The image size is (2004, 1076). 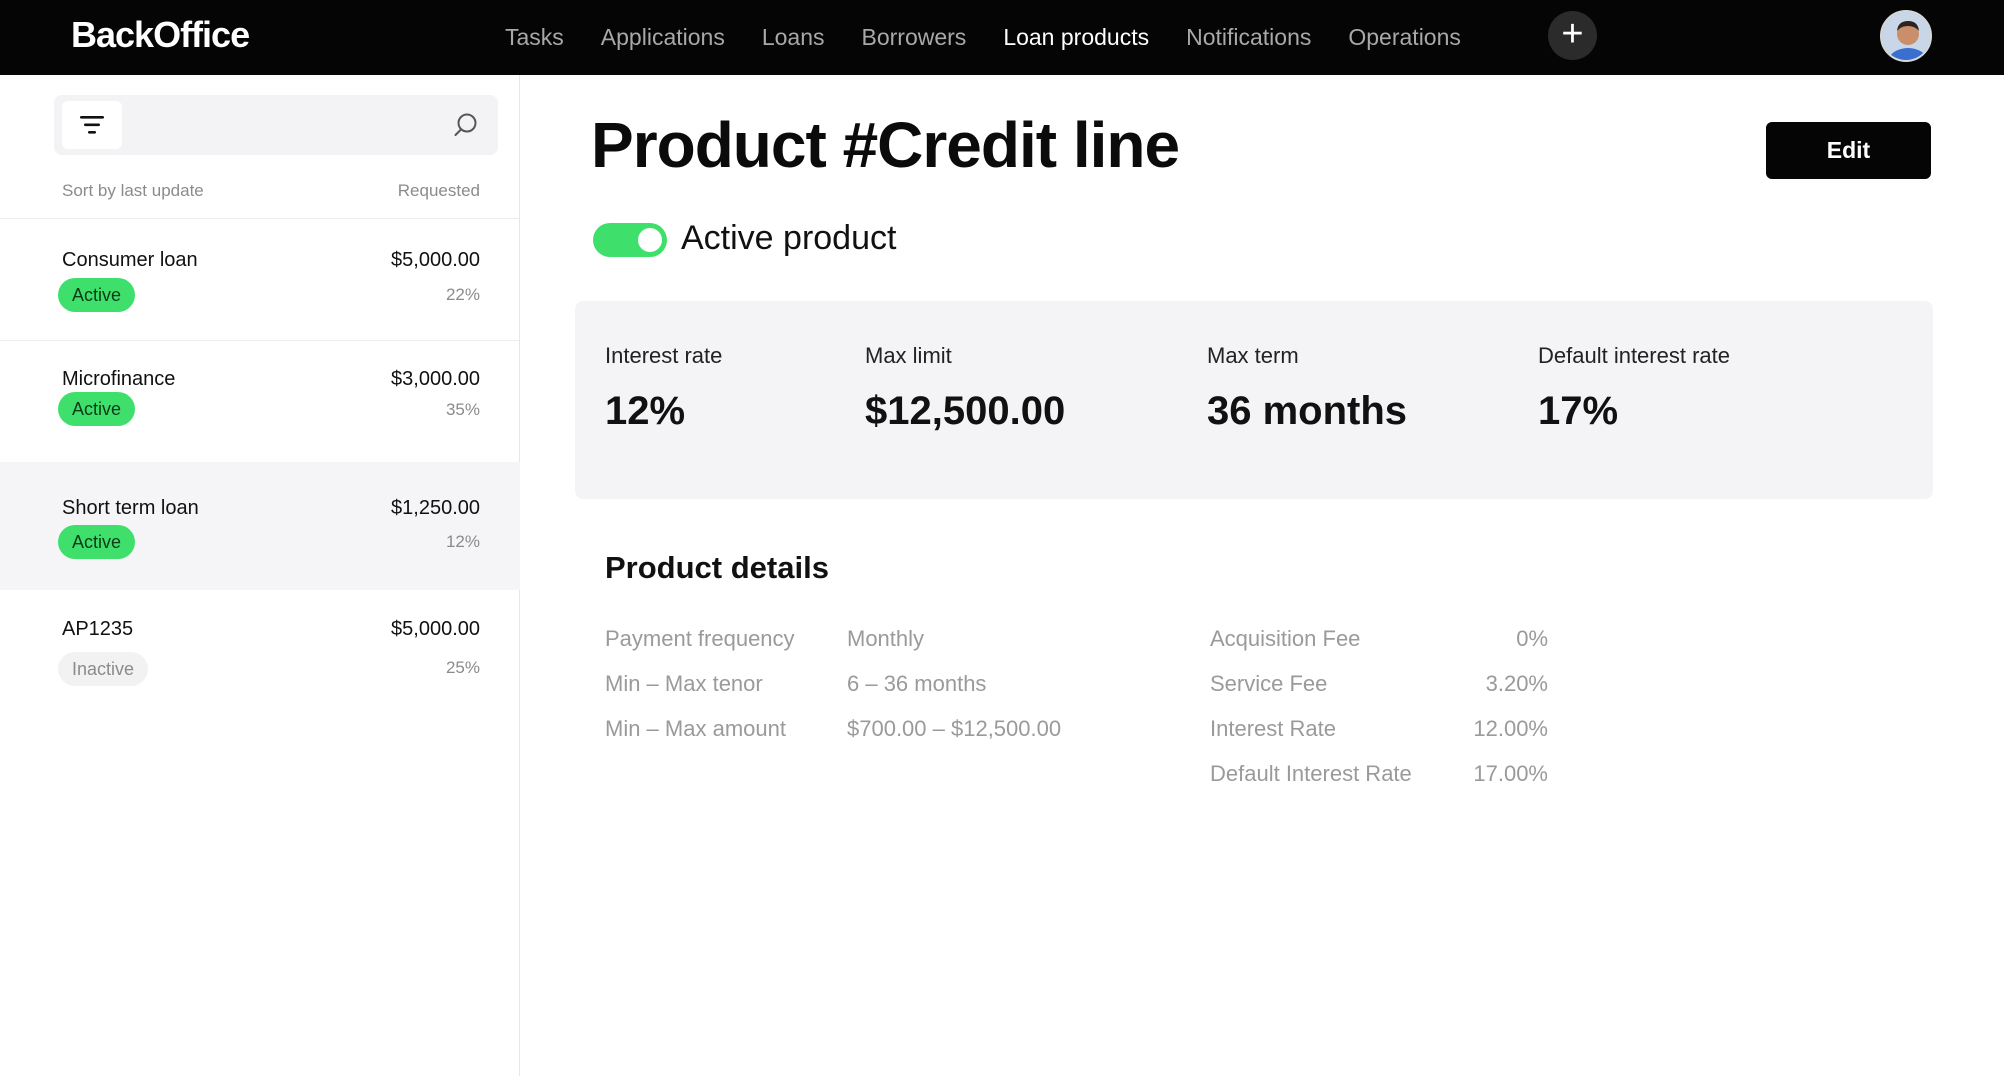 I want to click on filter-button, so click(x=92, y=125).